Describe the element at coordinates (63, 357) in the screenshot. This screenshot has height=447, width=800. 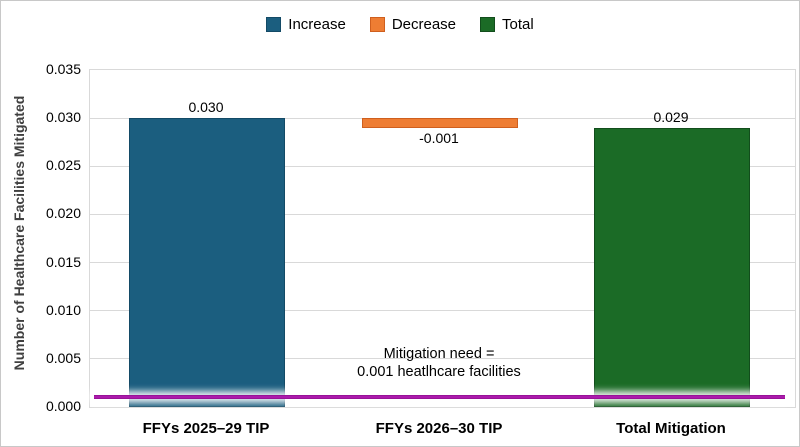
I see `y-tick-label: 0.005` at that location.